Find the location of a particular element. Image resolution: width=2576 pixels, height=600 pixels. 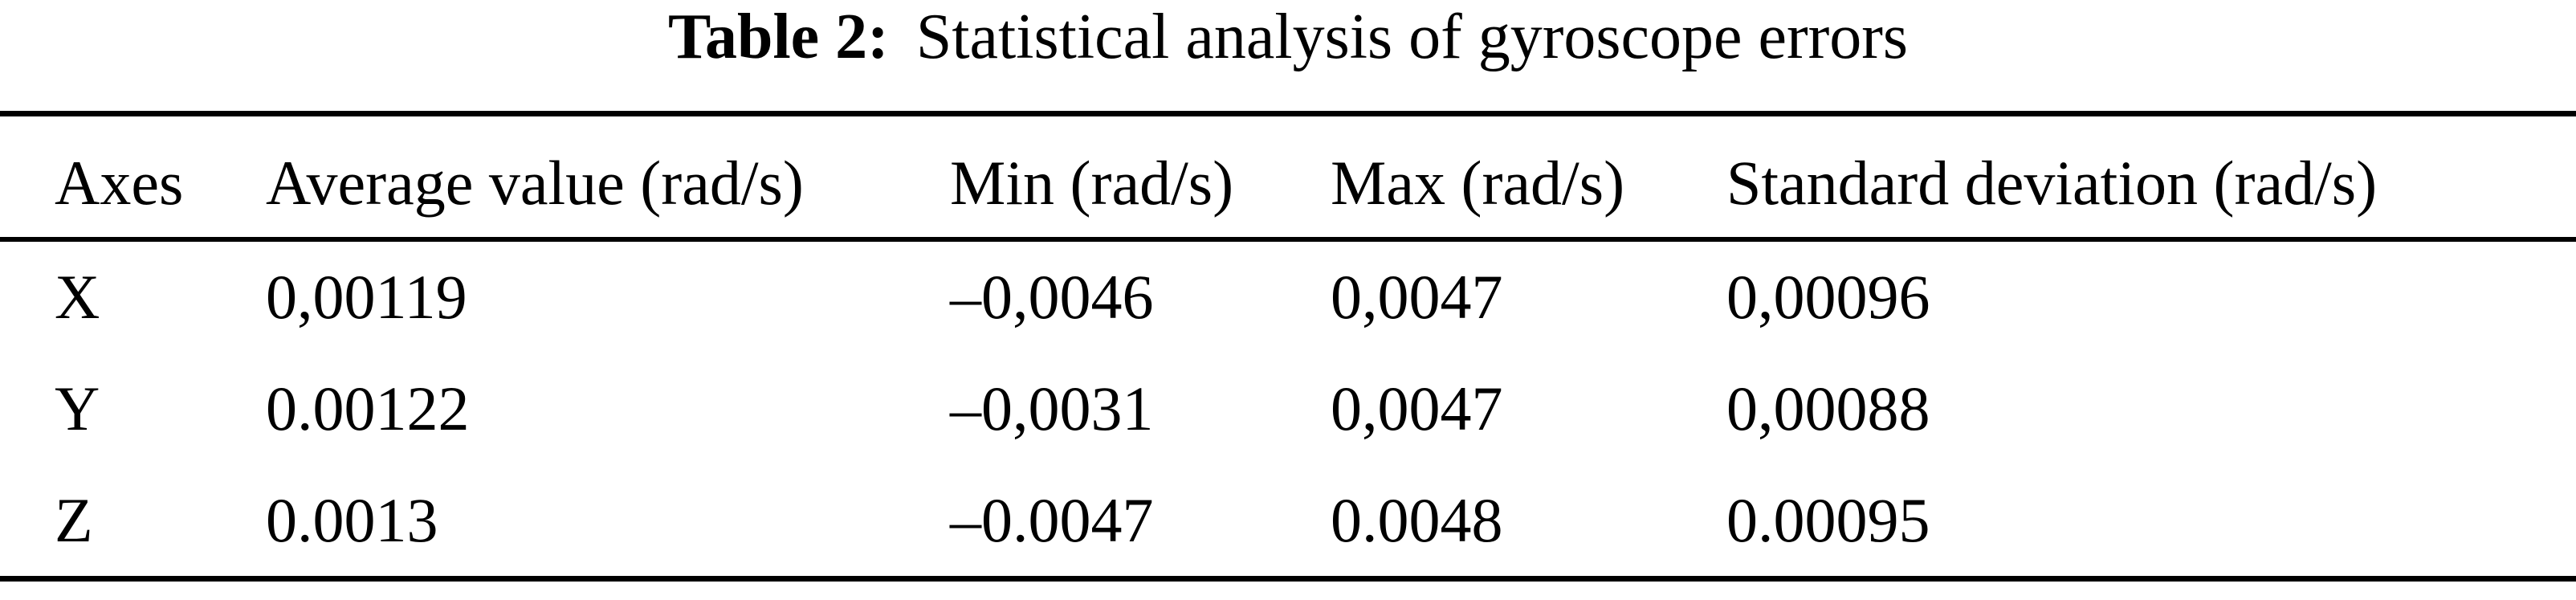

column-header-axes: Axes is located at coordinates (133, 177).